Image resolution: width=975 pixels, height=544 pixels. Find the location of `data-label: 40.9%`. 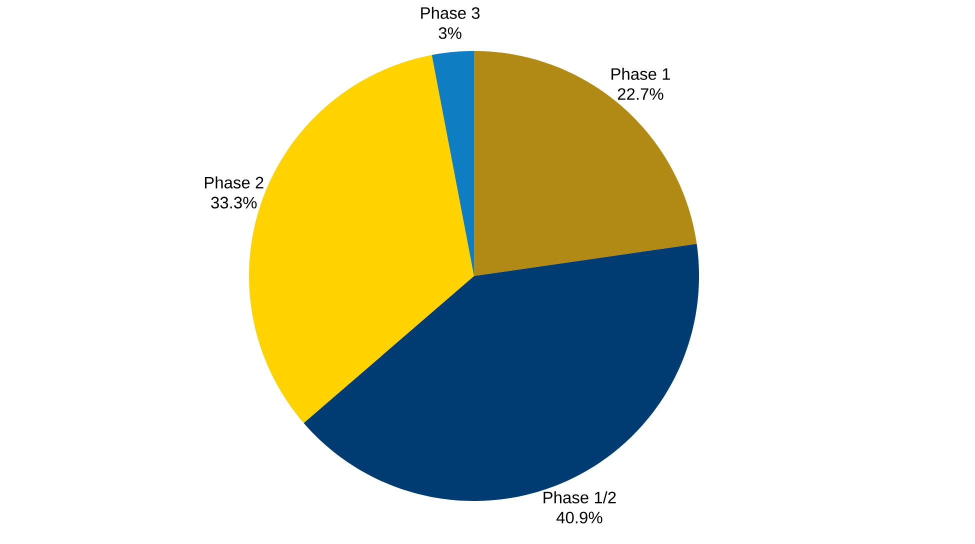

data-label: 40.9% is located at coordinates (579, 518).